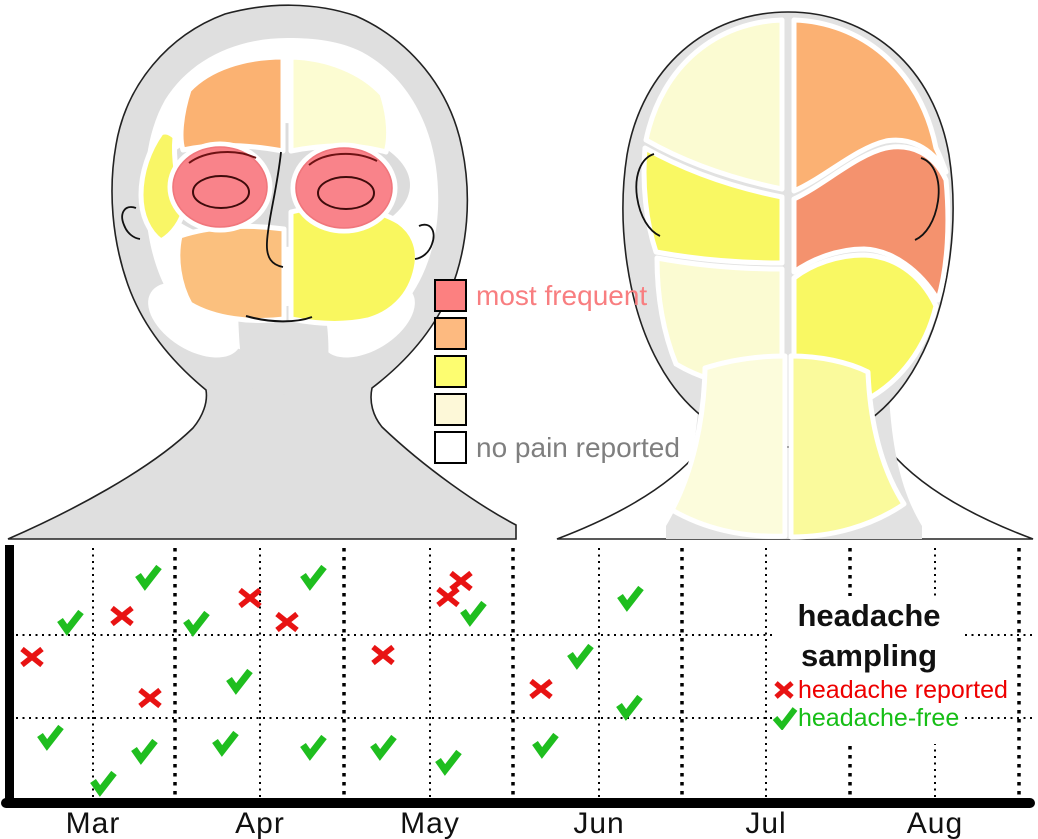  I want to click on region-neck-left, so click(728, 446).